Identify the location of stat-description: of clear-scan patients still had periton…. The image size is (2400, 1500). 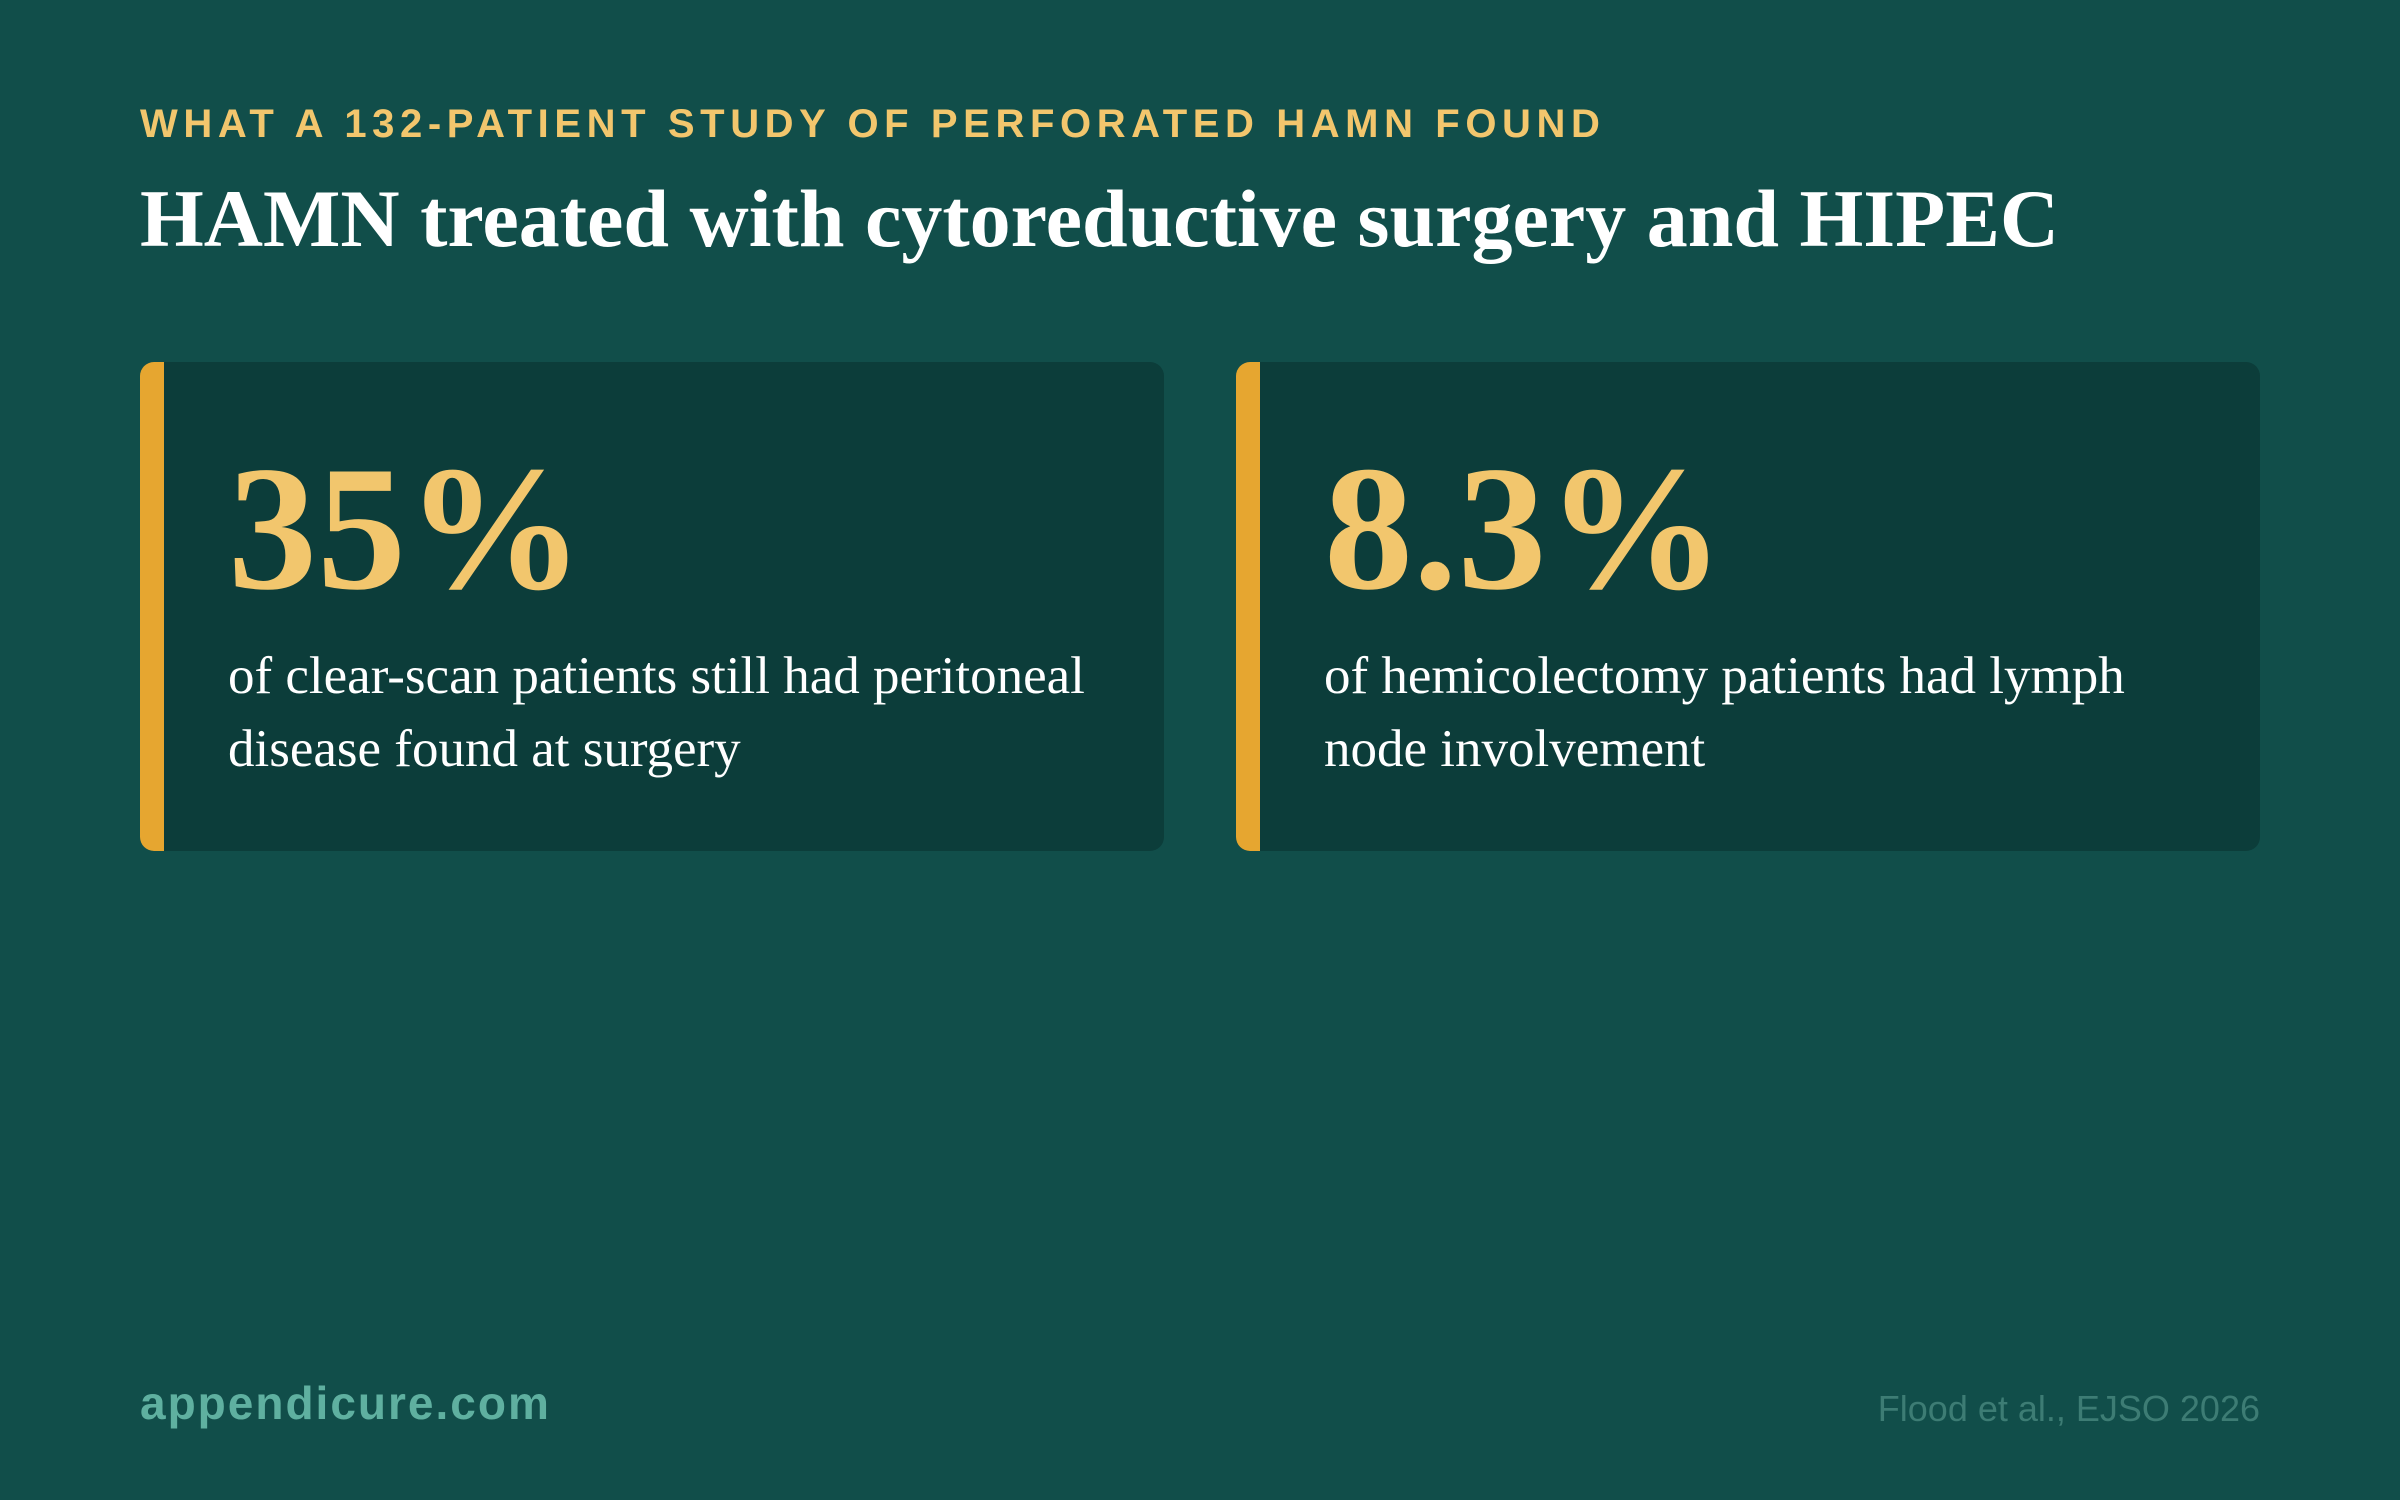
(656, 712).